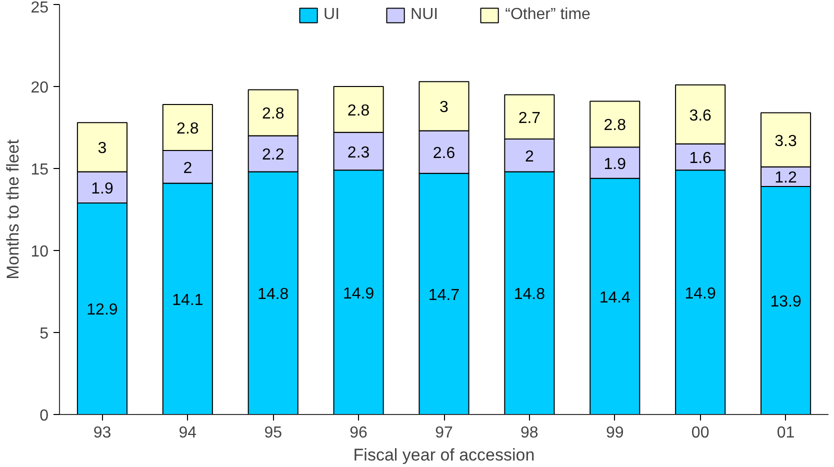 The image size is (834, 467). Describe the element at coordinates (700, 433) in the screenshot. I see `x-tick-label: 00` at that location.